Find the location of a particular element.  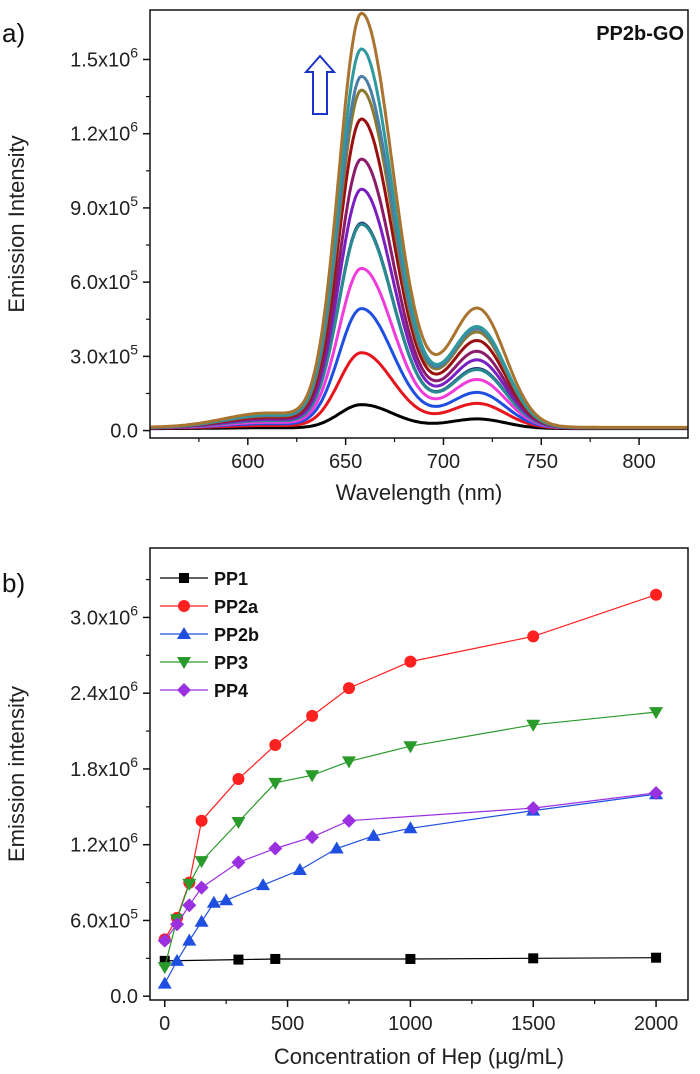

legend-item-pp2a: PP2a is located at coordinates (209, 607).